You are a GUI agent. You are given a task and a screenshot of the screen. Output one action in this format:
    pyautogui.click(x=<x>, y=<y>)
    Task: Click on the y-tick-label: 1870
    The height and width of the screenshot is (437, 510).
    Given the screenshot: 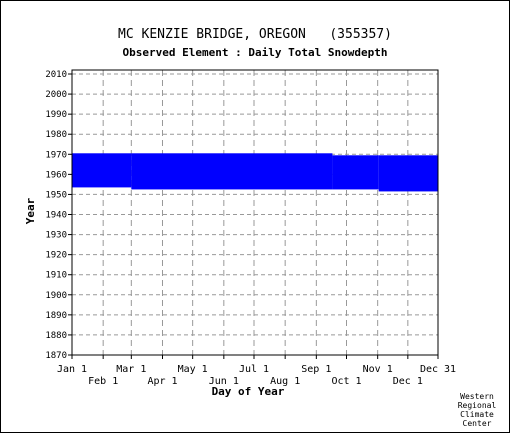 What is the action you would take?
    pyautogui.click(x=56, y=356)
    